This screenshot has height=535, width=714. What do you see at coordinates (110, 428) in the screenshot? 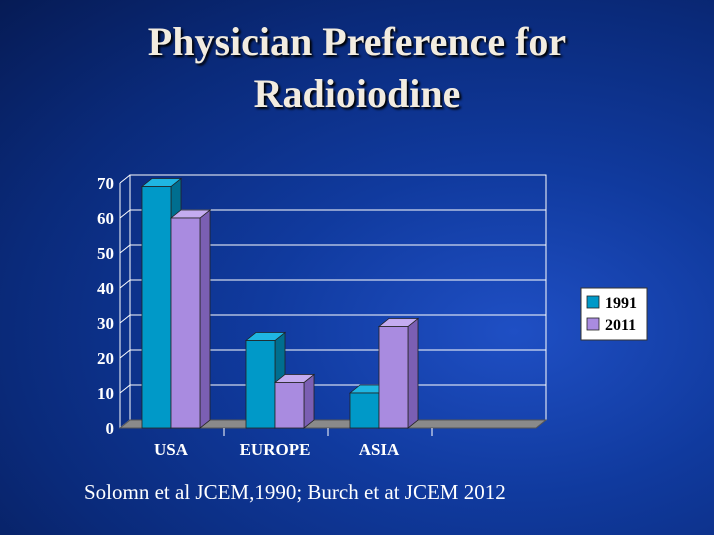
I see `y-tick-label: 0` at bounding box center [110, 428].